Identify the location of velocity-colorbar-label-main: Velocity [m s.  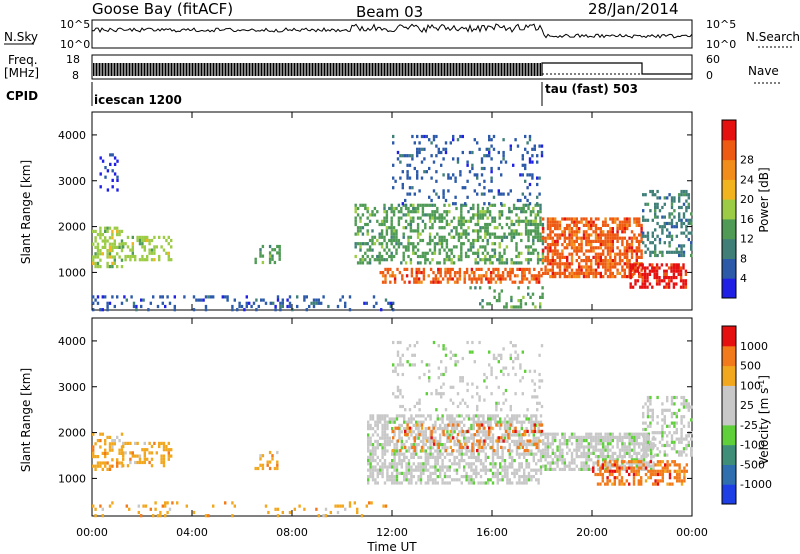
(764, 426).